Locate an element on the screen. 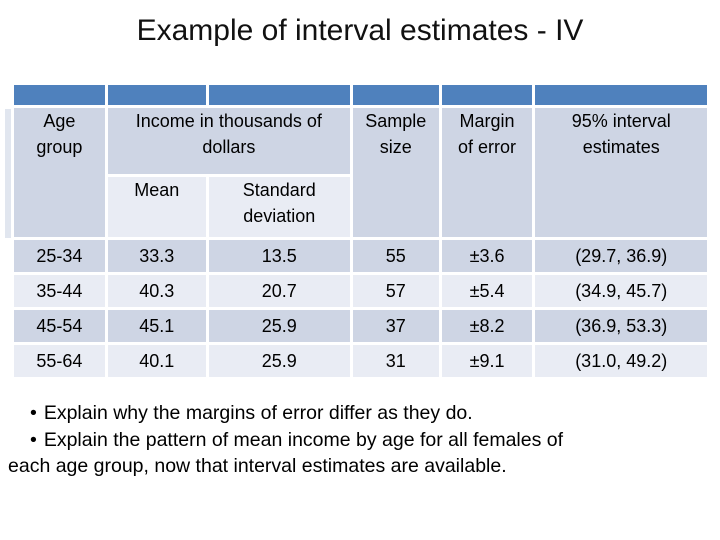  slide-title: Example of interval estimates - IV is located at coordinates (360, 30).